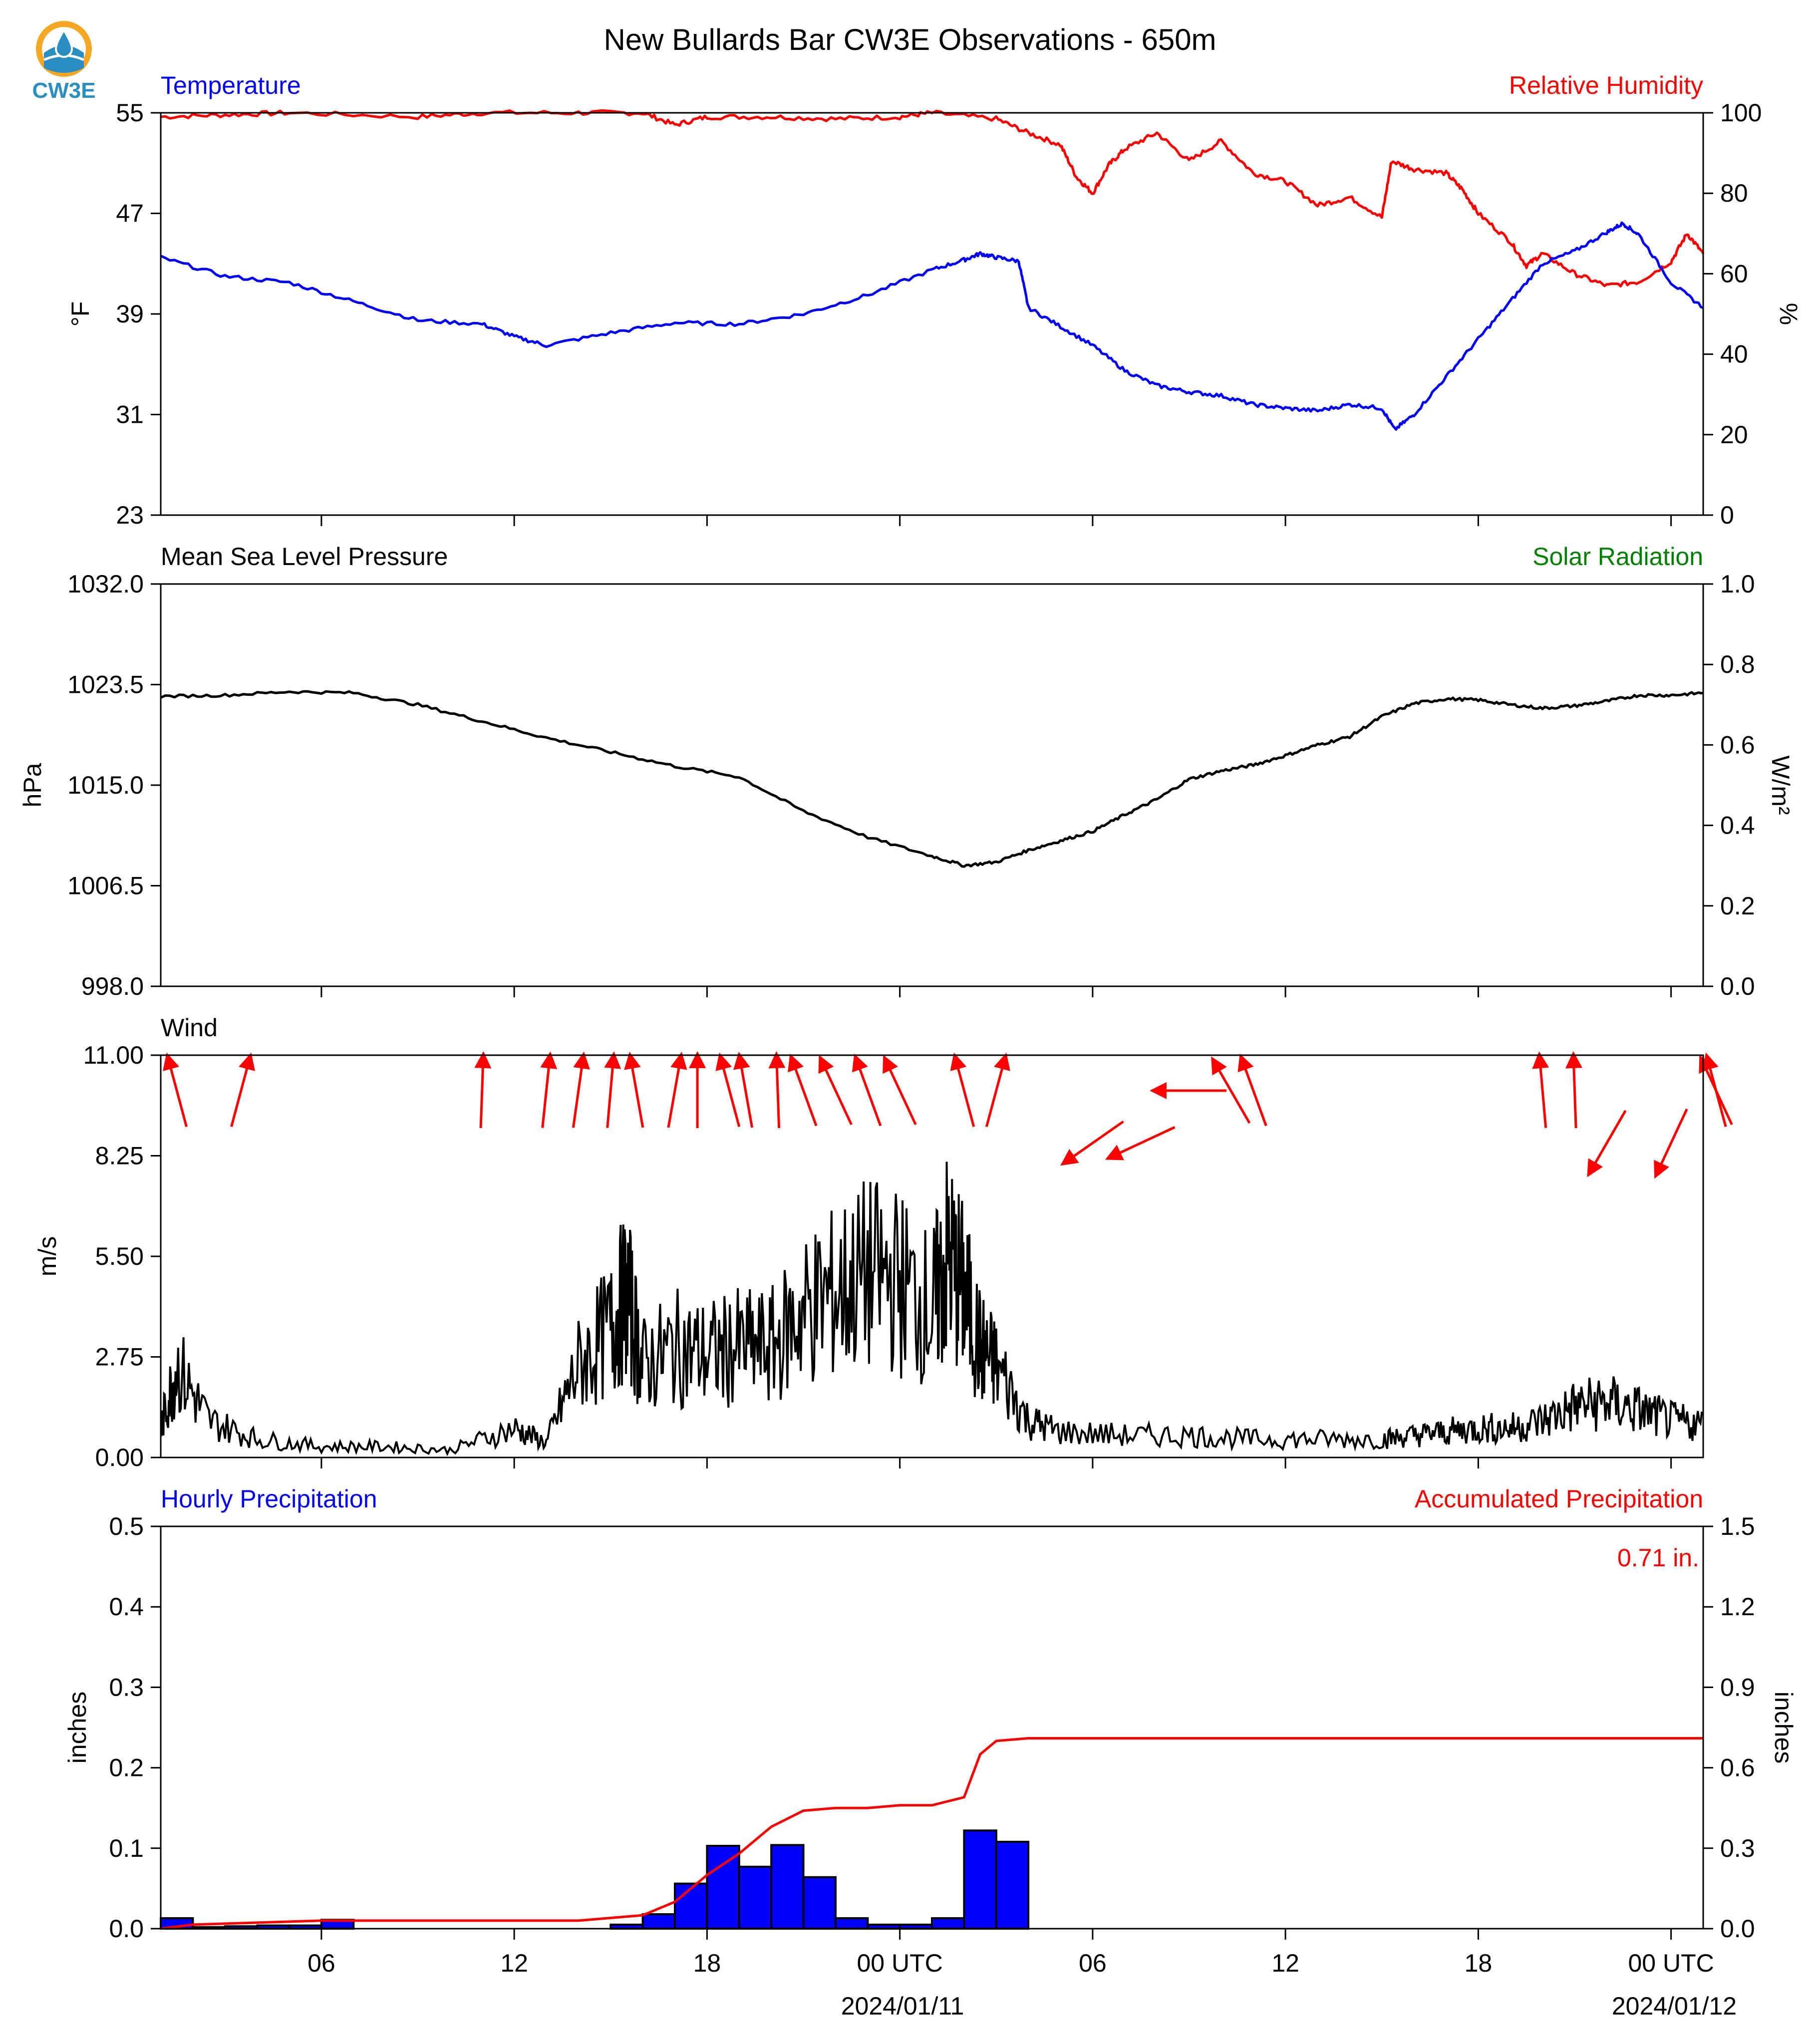 The image size is (1820, 2028). Describe the element at coordinates (1734, 354) in the screenshot. I see `right-y-tick-label: 40` at that location.